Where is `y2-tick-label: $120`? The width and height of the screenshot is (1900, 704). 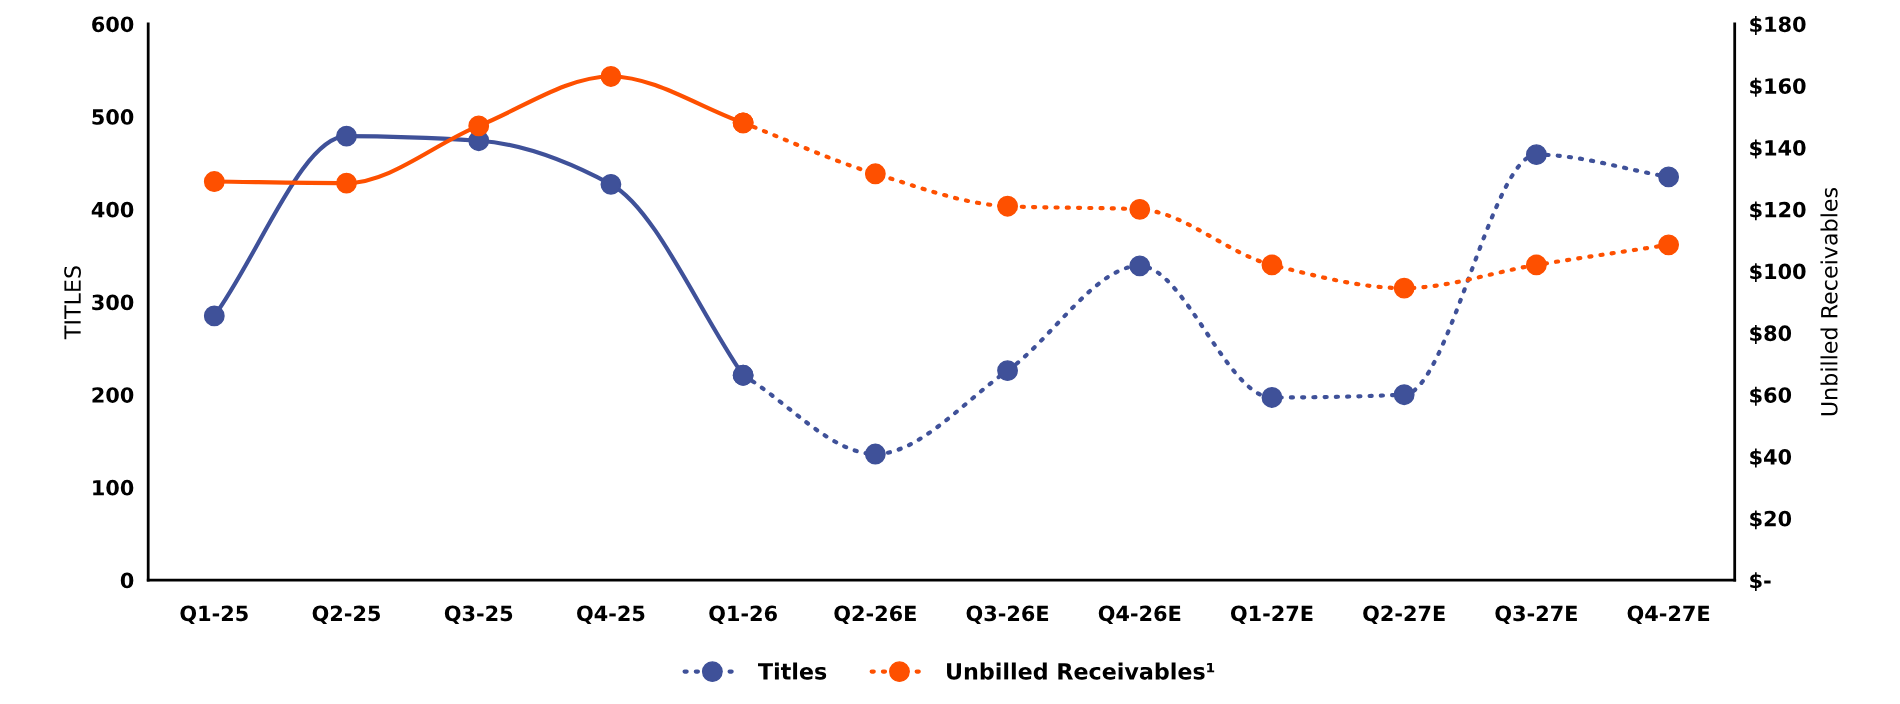
y2-tick-label: $120 is located at coordinates (1778, 211).